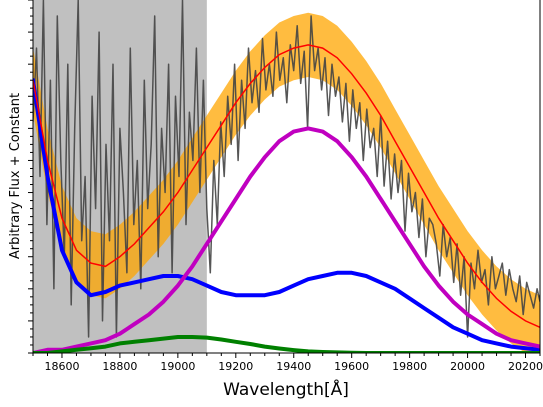  What do you see at coordinates (293, 366) in the screenshot?
I see `x-tick-label: 19400` at bounding box center [293, 366].